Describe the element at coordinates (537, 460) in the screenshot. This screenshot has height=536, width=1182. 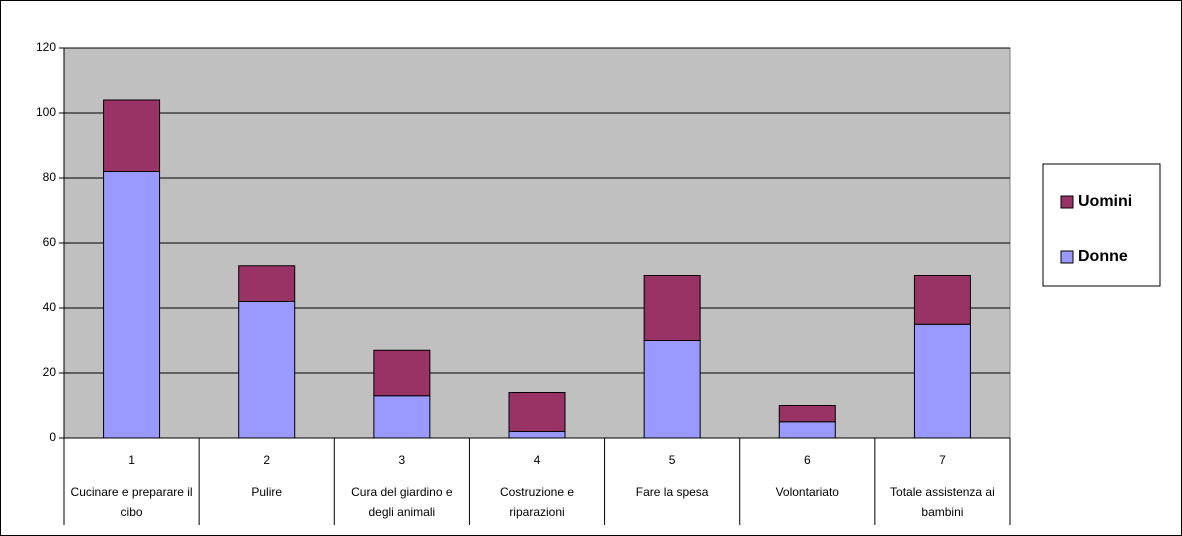
I see `category-number: 4` at that location.